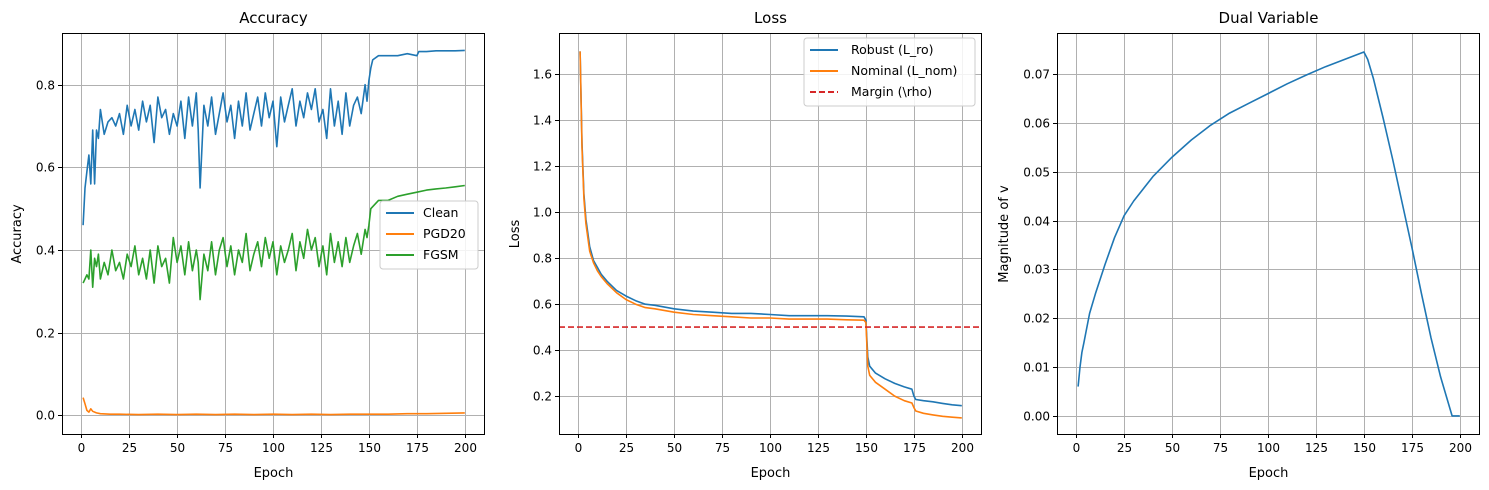  Describe the element at coordinates (1036, 124) in the screenshot. I see `y-tick-label: 0.06` at that location.